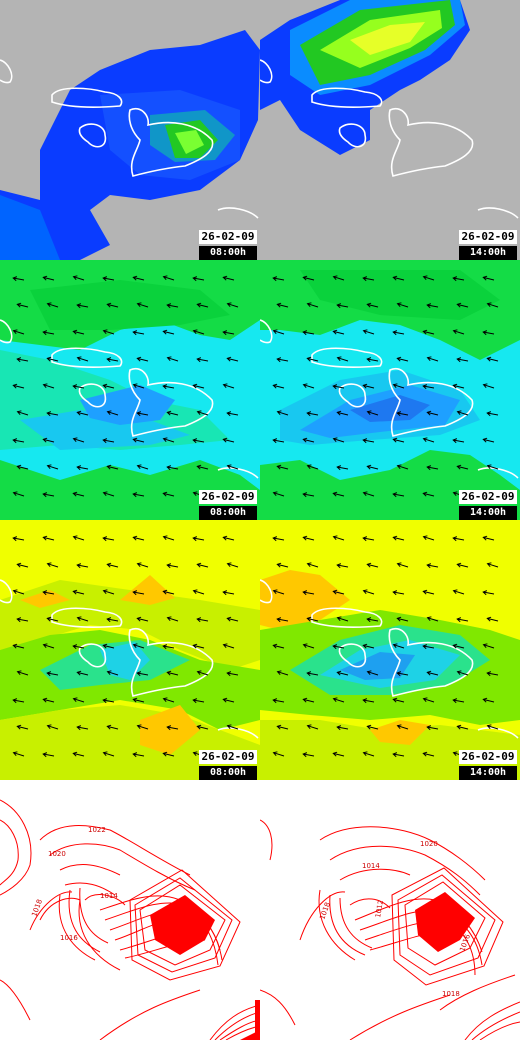  I want to click on temp-panel-1400: 26-02-09 14:00h, so click(390, 650).